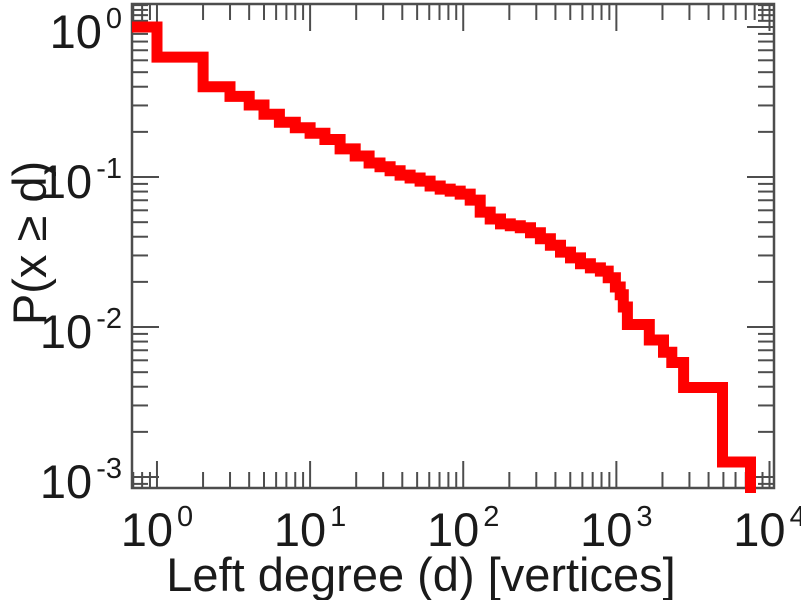 This screenshot has height=600, width=801. What do you see at coordinates (463, 528) in the screenshot?
I see `x-tick-label: 10 2` at bounding box center [463, 528].